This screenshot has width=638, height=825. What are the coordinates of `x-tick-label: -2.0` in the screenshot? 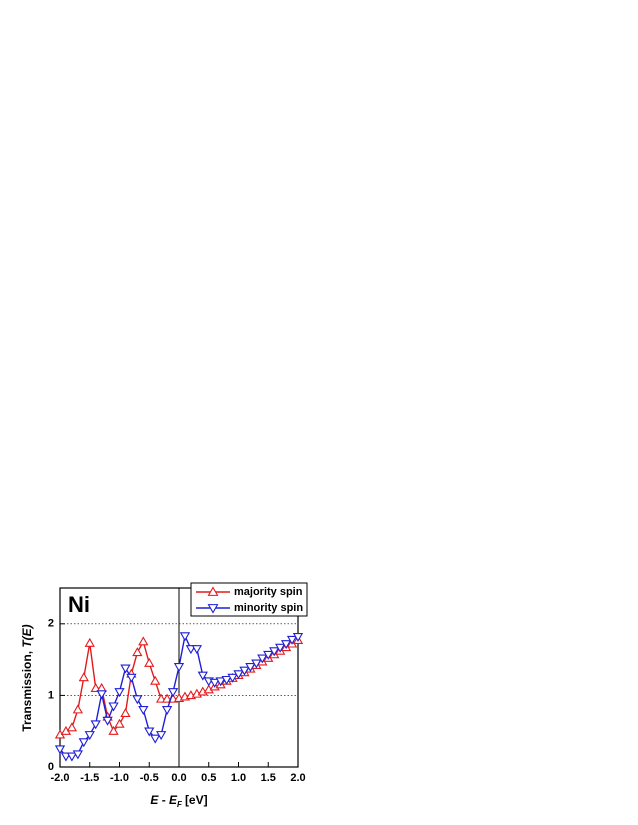 It's located at (60, 778).